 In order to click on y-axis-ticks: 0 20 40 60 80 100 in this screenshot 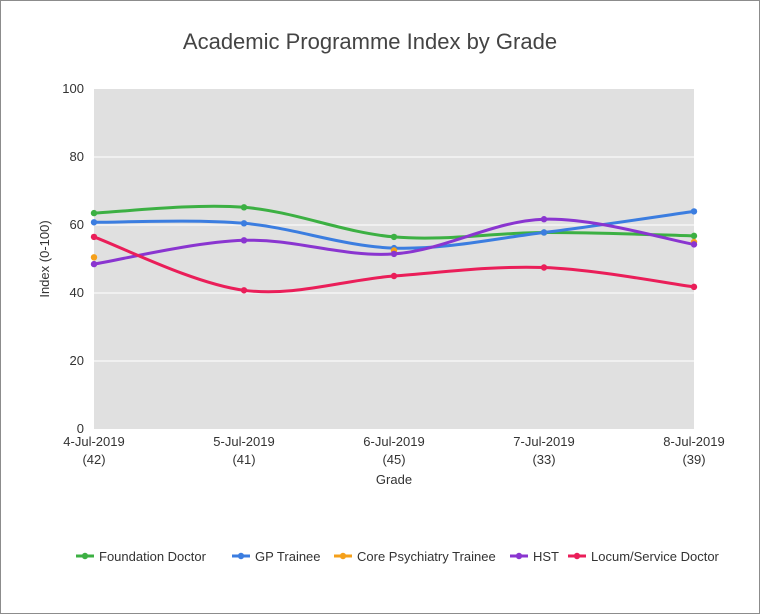, I will do `click(73, 258)`.